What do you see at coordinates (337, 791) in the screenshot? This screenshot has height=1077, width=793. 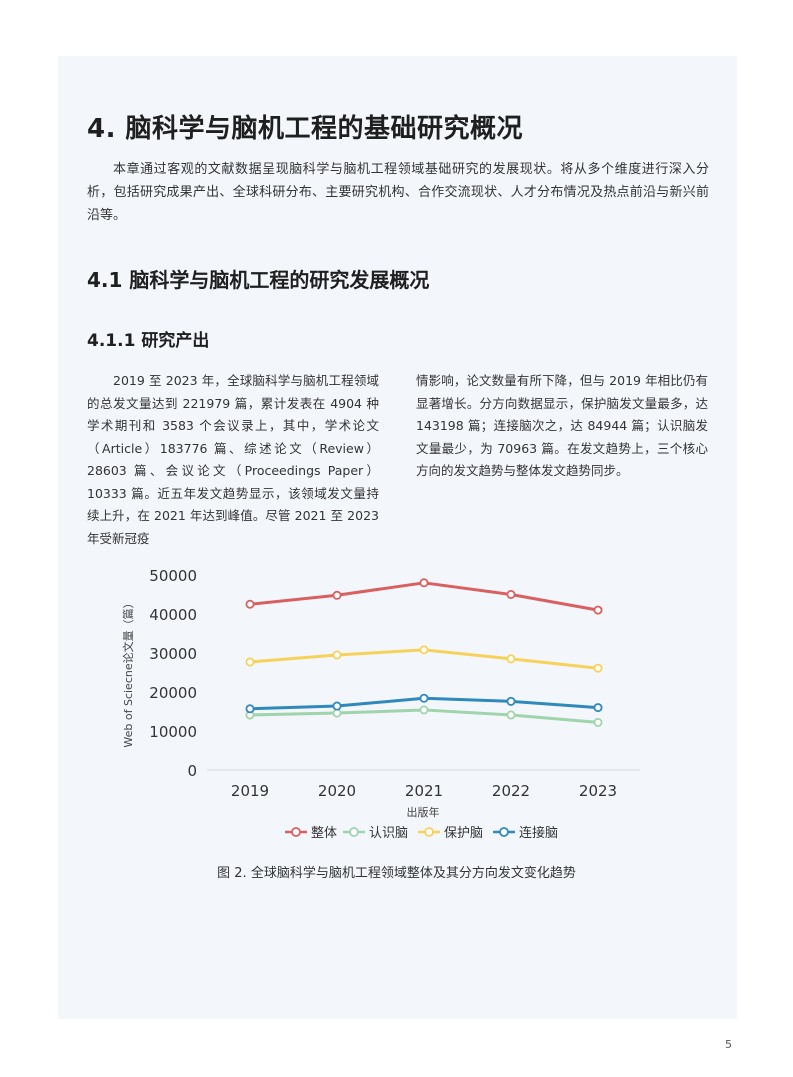 I see `x-tick-label: 2020` at bounding box center [337, 791].